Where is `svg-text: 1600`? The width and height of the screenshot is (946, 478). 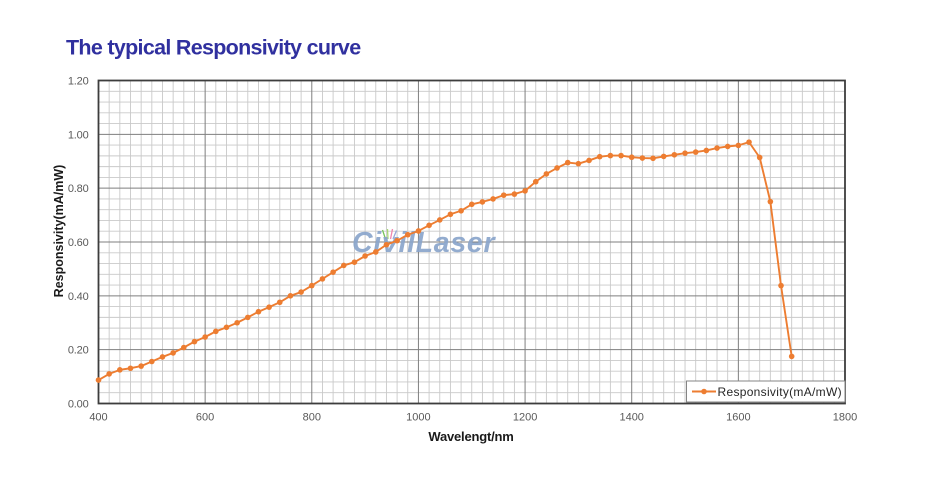
svg-text: 1600 is located at coordinates (738, 418).